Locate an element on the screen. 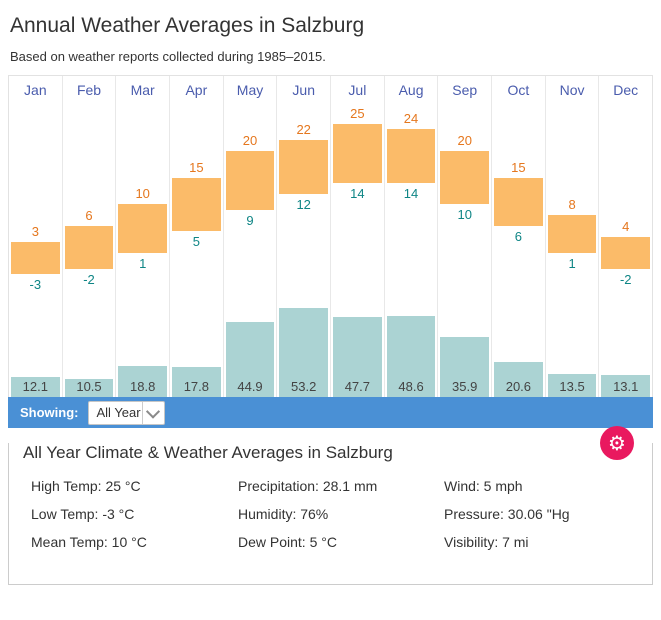  month-column-nov: Nov 8 1 13.5 is located at coordinates (573, 236).